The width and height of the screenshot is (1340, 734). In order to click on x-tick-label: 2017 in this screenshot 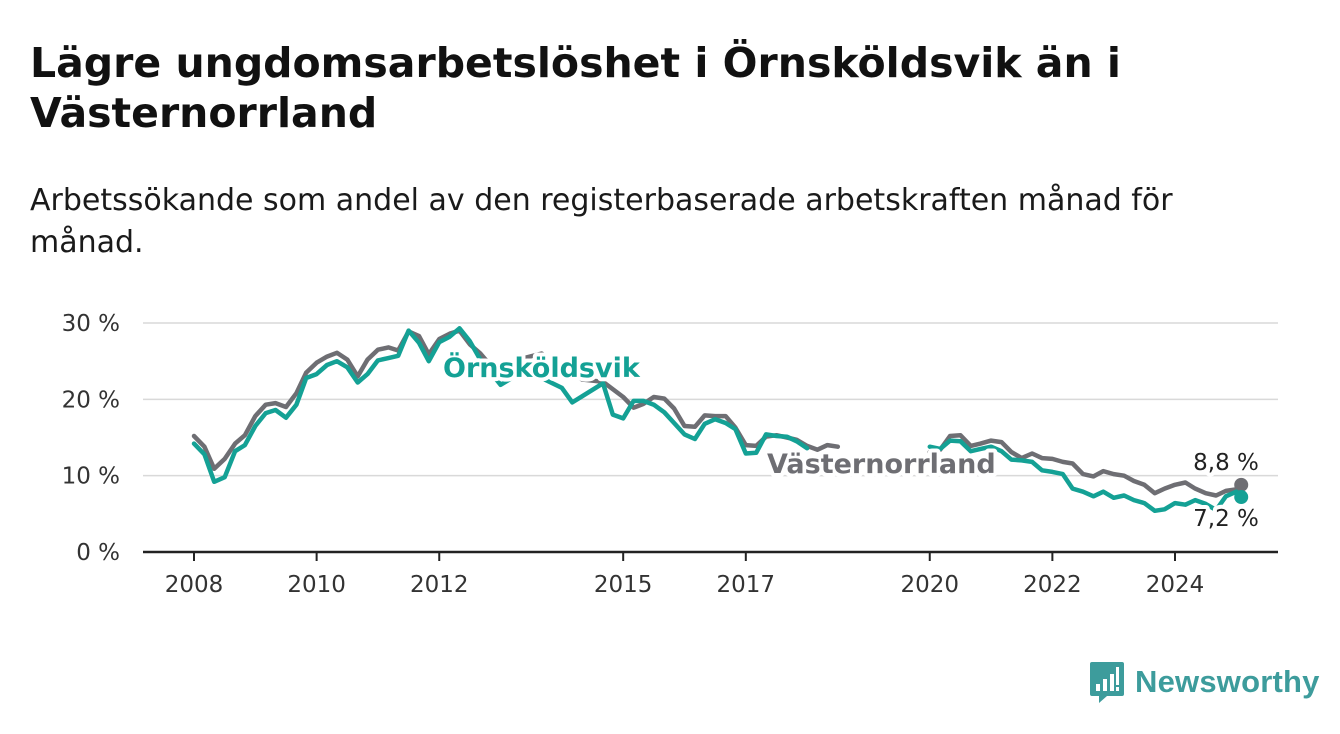, I will do `click(746, 585)`.